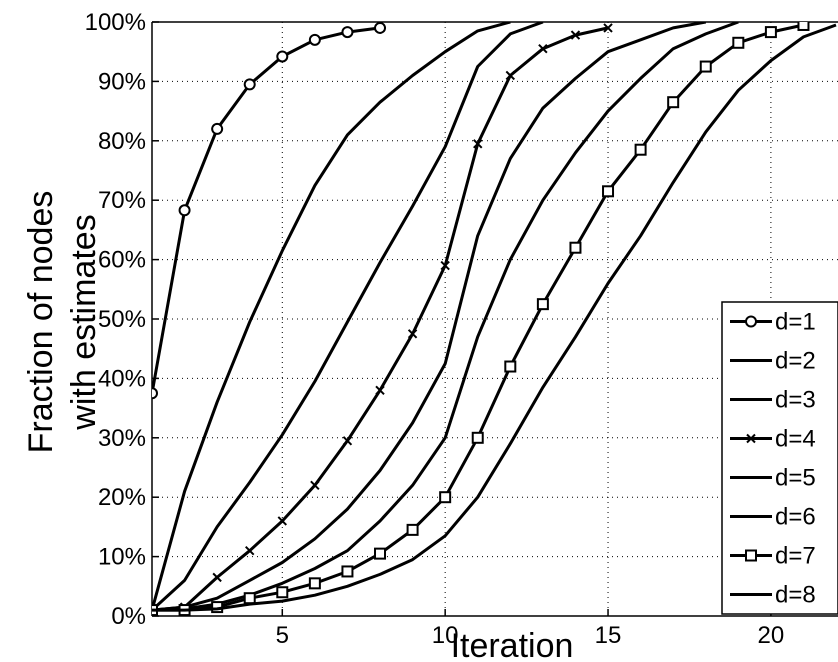 The width and height of the screenshot is (838, 662). I want to click on x-tick-label: 15, so click(608, 635).